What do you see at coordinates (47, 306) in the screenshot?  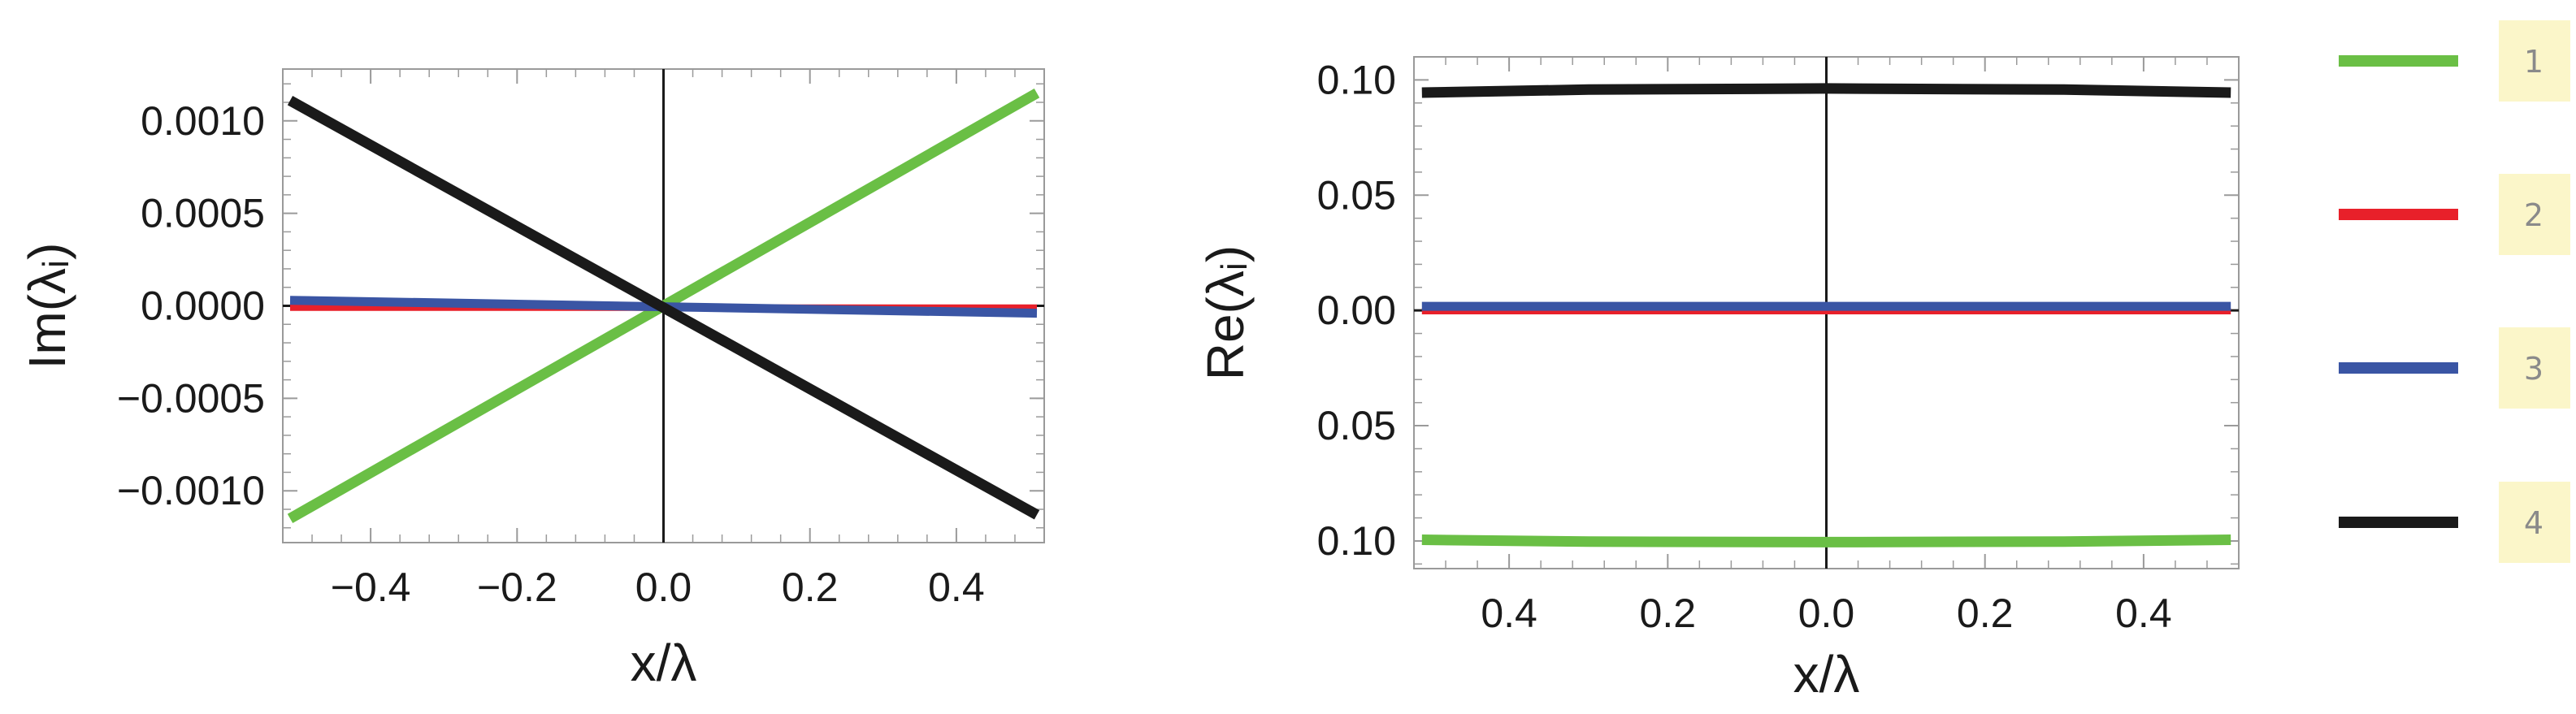 I see `y-axis-title: Im(λᵢ)` at bounding box center [47, 306].